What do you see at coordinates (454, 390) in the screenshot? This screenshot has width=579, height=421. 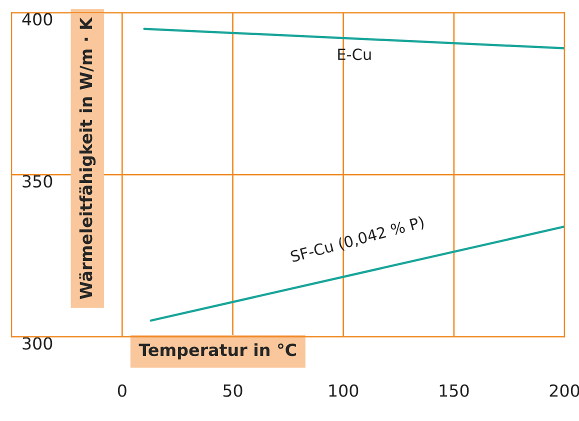 I see `x-tick-label: 150` at bounding box center [454, 390].